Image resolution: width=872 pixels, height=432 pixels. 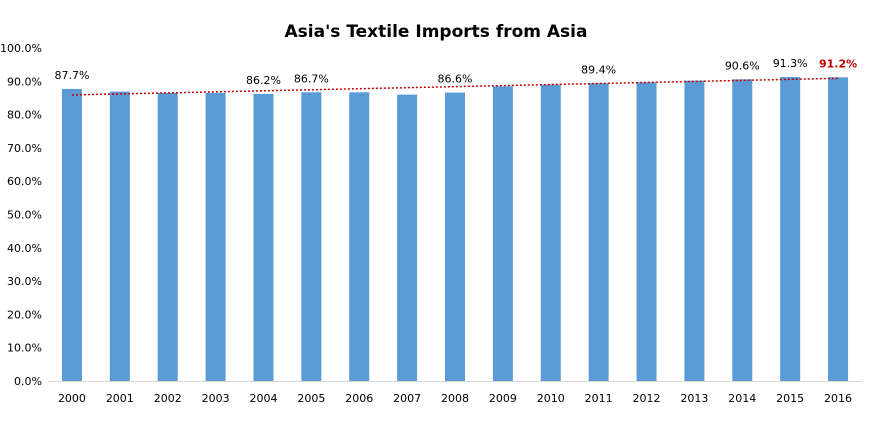 I want to click on data-label: 87.7%, so click(x=71, y=75).